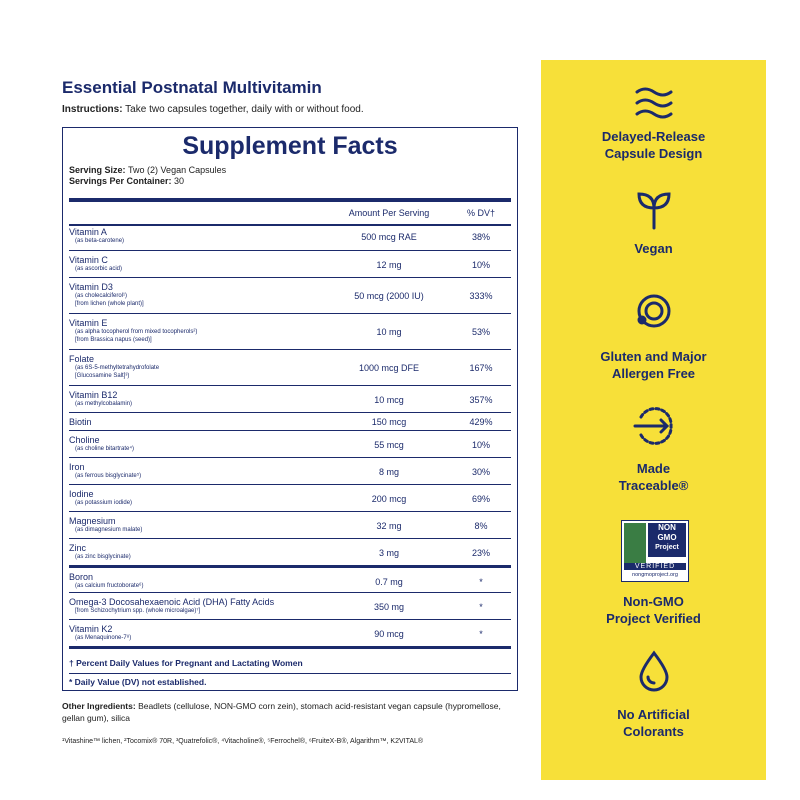  What do you see at coordinates (654, 211) in the screenshot?
I see `icon-sprout` at bounding box center [654, 211].